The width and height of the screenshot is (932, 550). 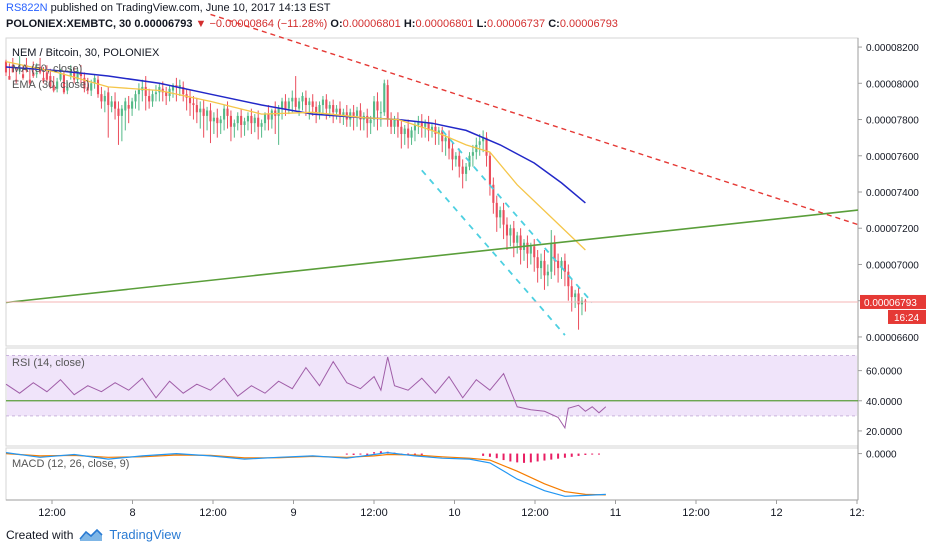 What do you see at coordinates (91, 534) in the screenshot?
I see `tradingview-logo-icon` at bounding box center [91, 534].